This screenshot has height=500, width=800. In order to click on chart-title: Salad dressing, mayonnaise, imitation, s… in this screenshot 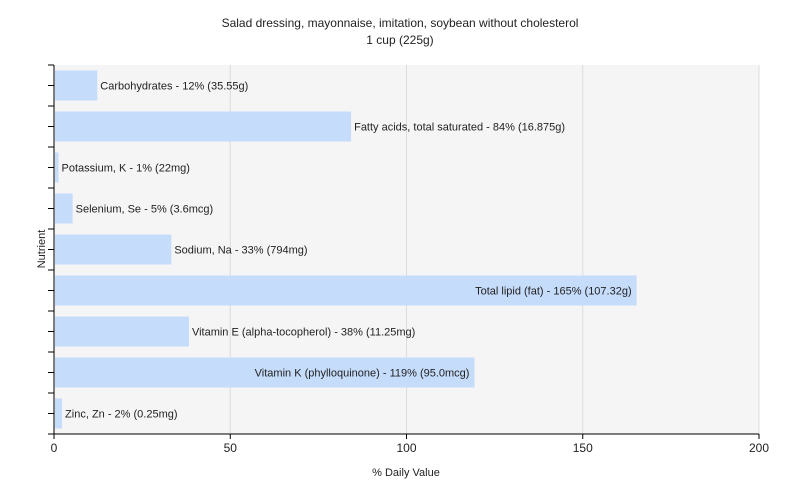, I will do `click(400, 23)`.